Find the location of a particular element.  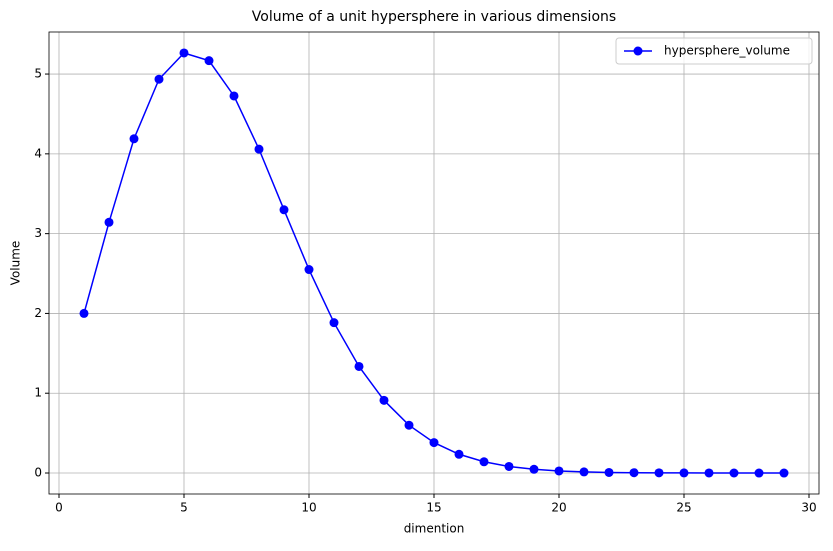

x-tick-label: 20 is located at coordinates (558, 508).